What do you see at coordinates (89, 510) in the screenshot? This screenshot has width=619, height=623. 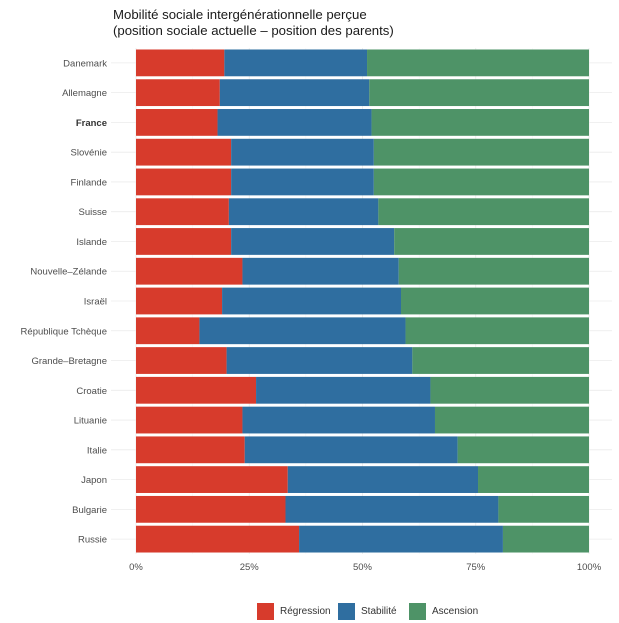 I see `category-label: Bulgarie` at bounding box center [89, 510].